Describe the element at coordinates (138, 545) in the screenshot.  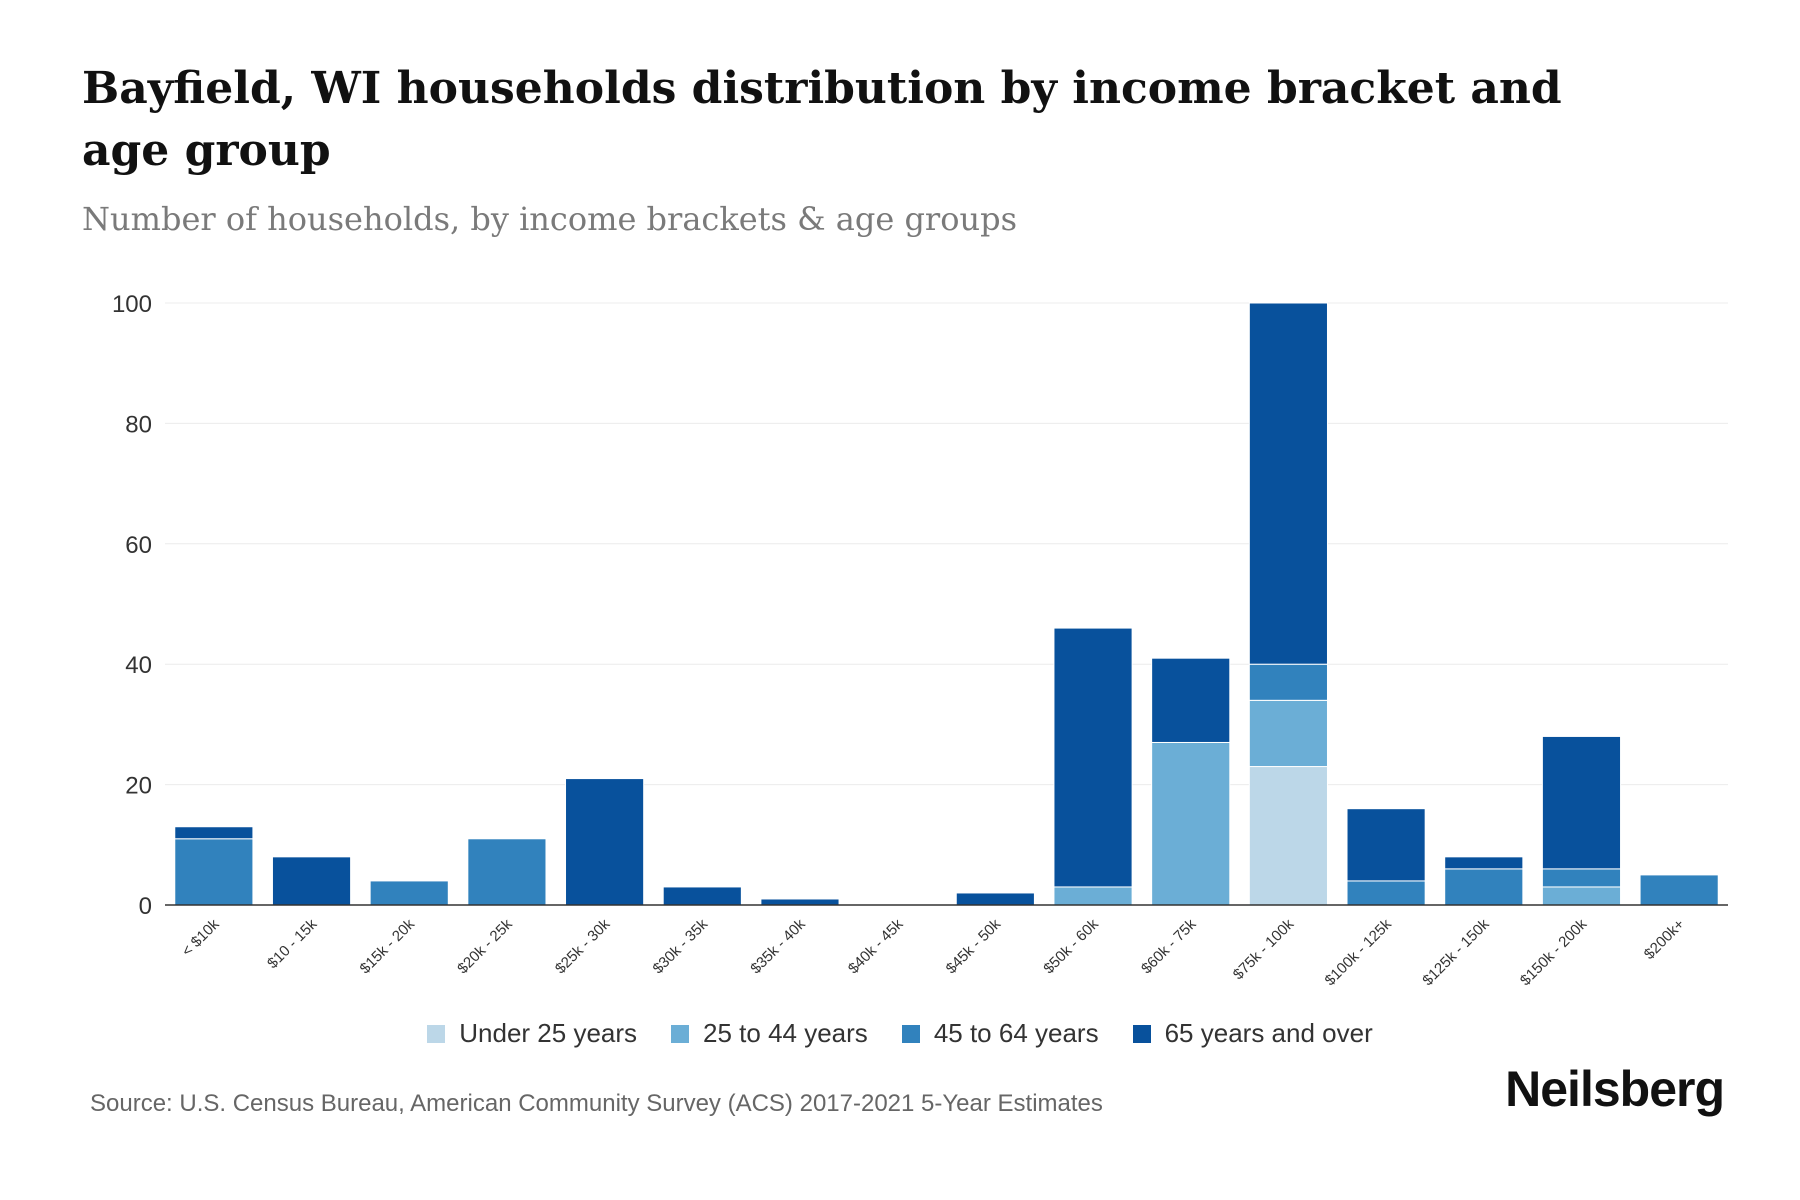
I see `y-tick-label: 60` at that location.